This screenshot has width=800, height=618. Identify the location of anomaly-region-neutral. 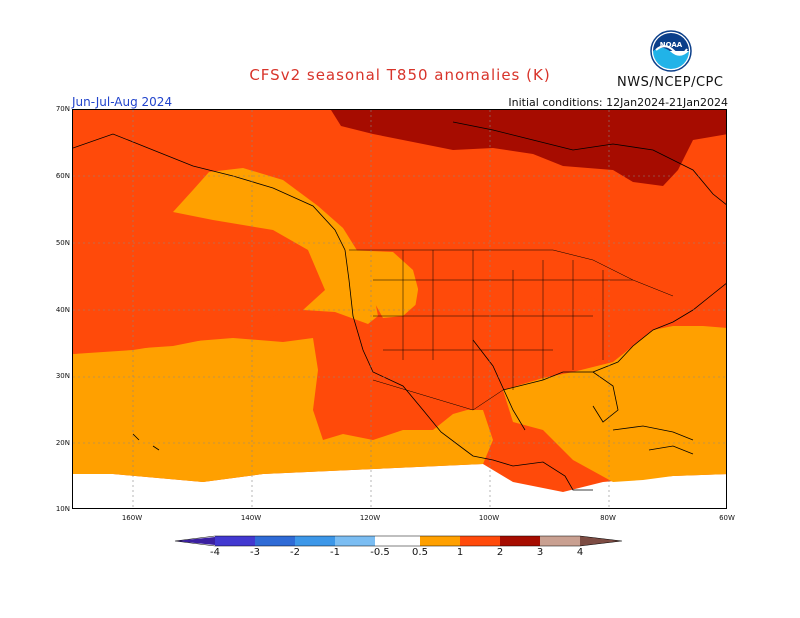
(399, 486).